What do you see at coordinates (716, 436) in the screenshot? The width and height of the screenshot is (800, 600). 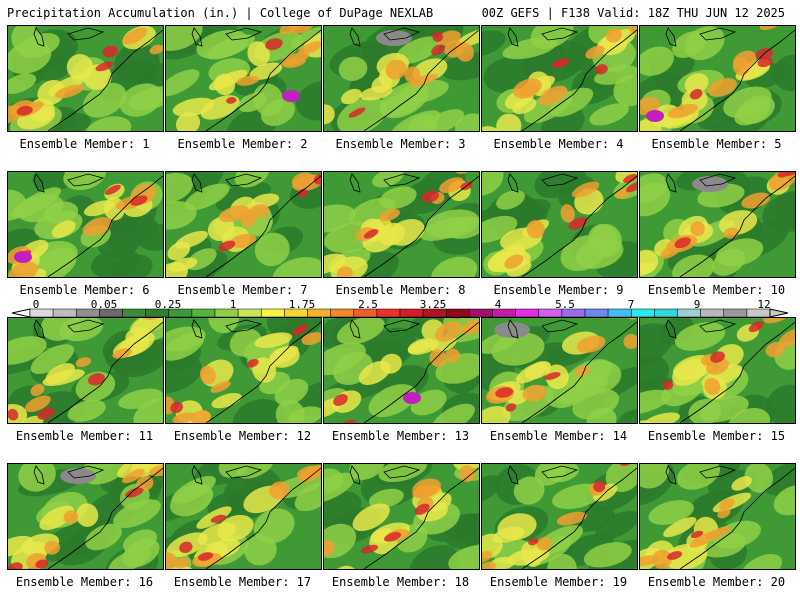 I see `ensemble-member-caption: Ensemble Member: 15` at bounding box center [716, 436].